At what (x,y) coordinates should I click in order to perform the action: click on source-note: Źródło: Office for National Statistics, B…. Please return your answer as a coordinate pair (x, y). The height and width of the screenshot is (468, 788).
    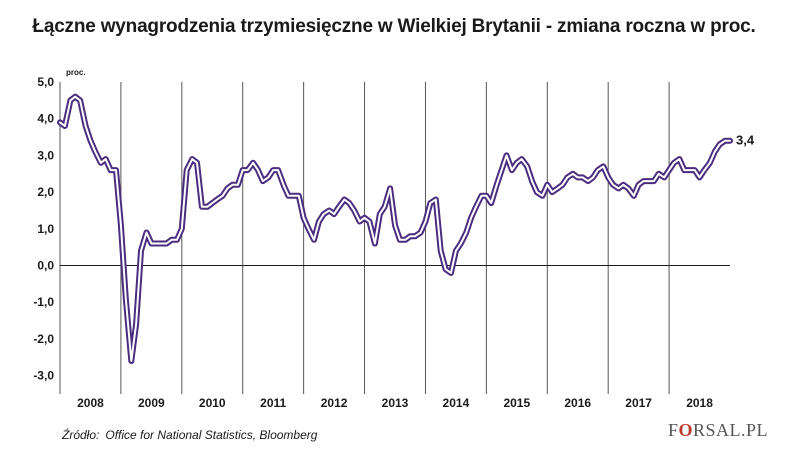
    Looking at the image, I should click on (189, 435).